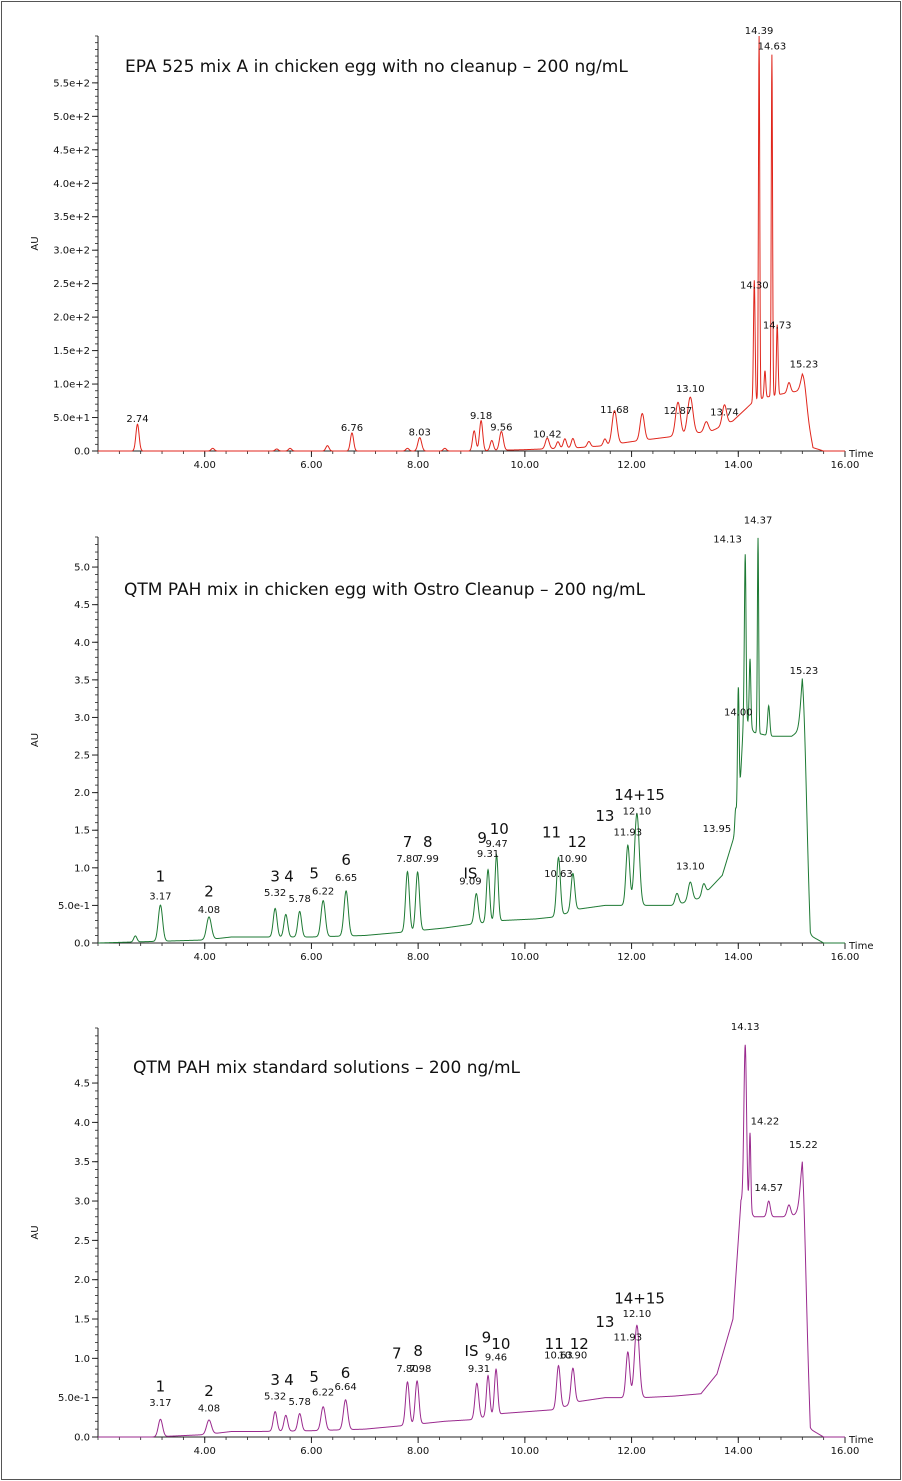 Image resolution: width=902 pixels, height=1481 pixels. Describe the element at coordinates (690, 389) in the screenshot. I see `retention-time-label: 13.10` at that location.